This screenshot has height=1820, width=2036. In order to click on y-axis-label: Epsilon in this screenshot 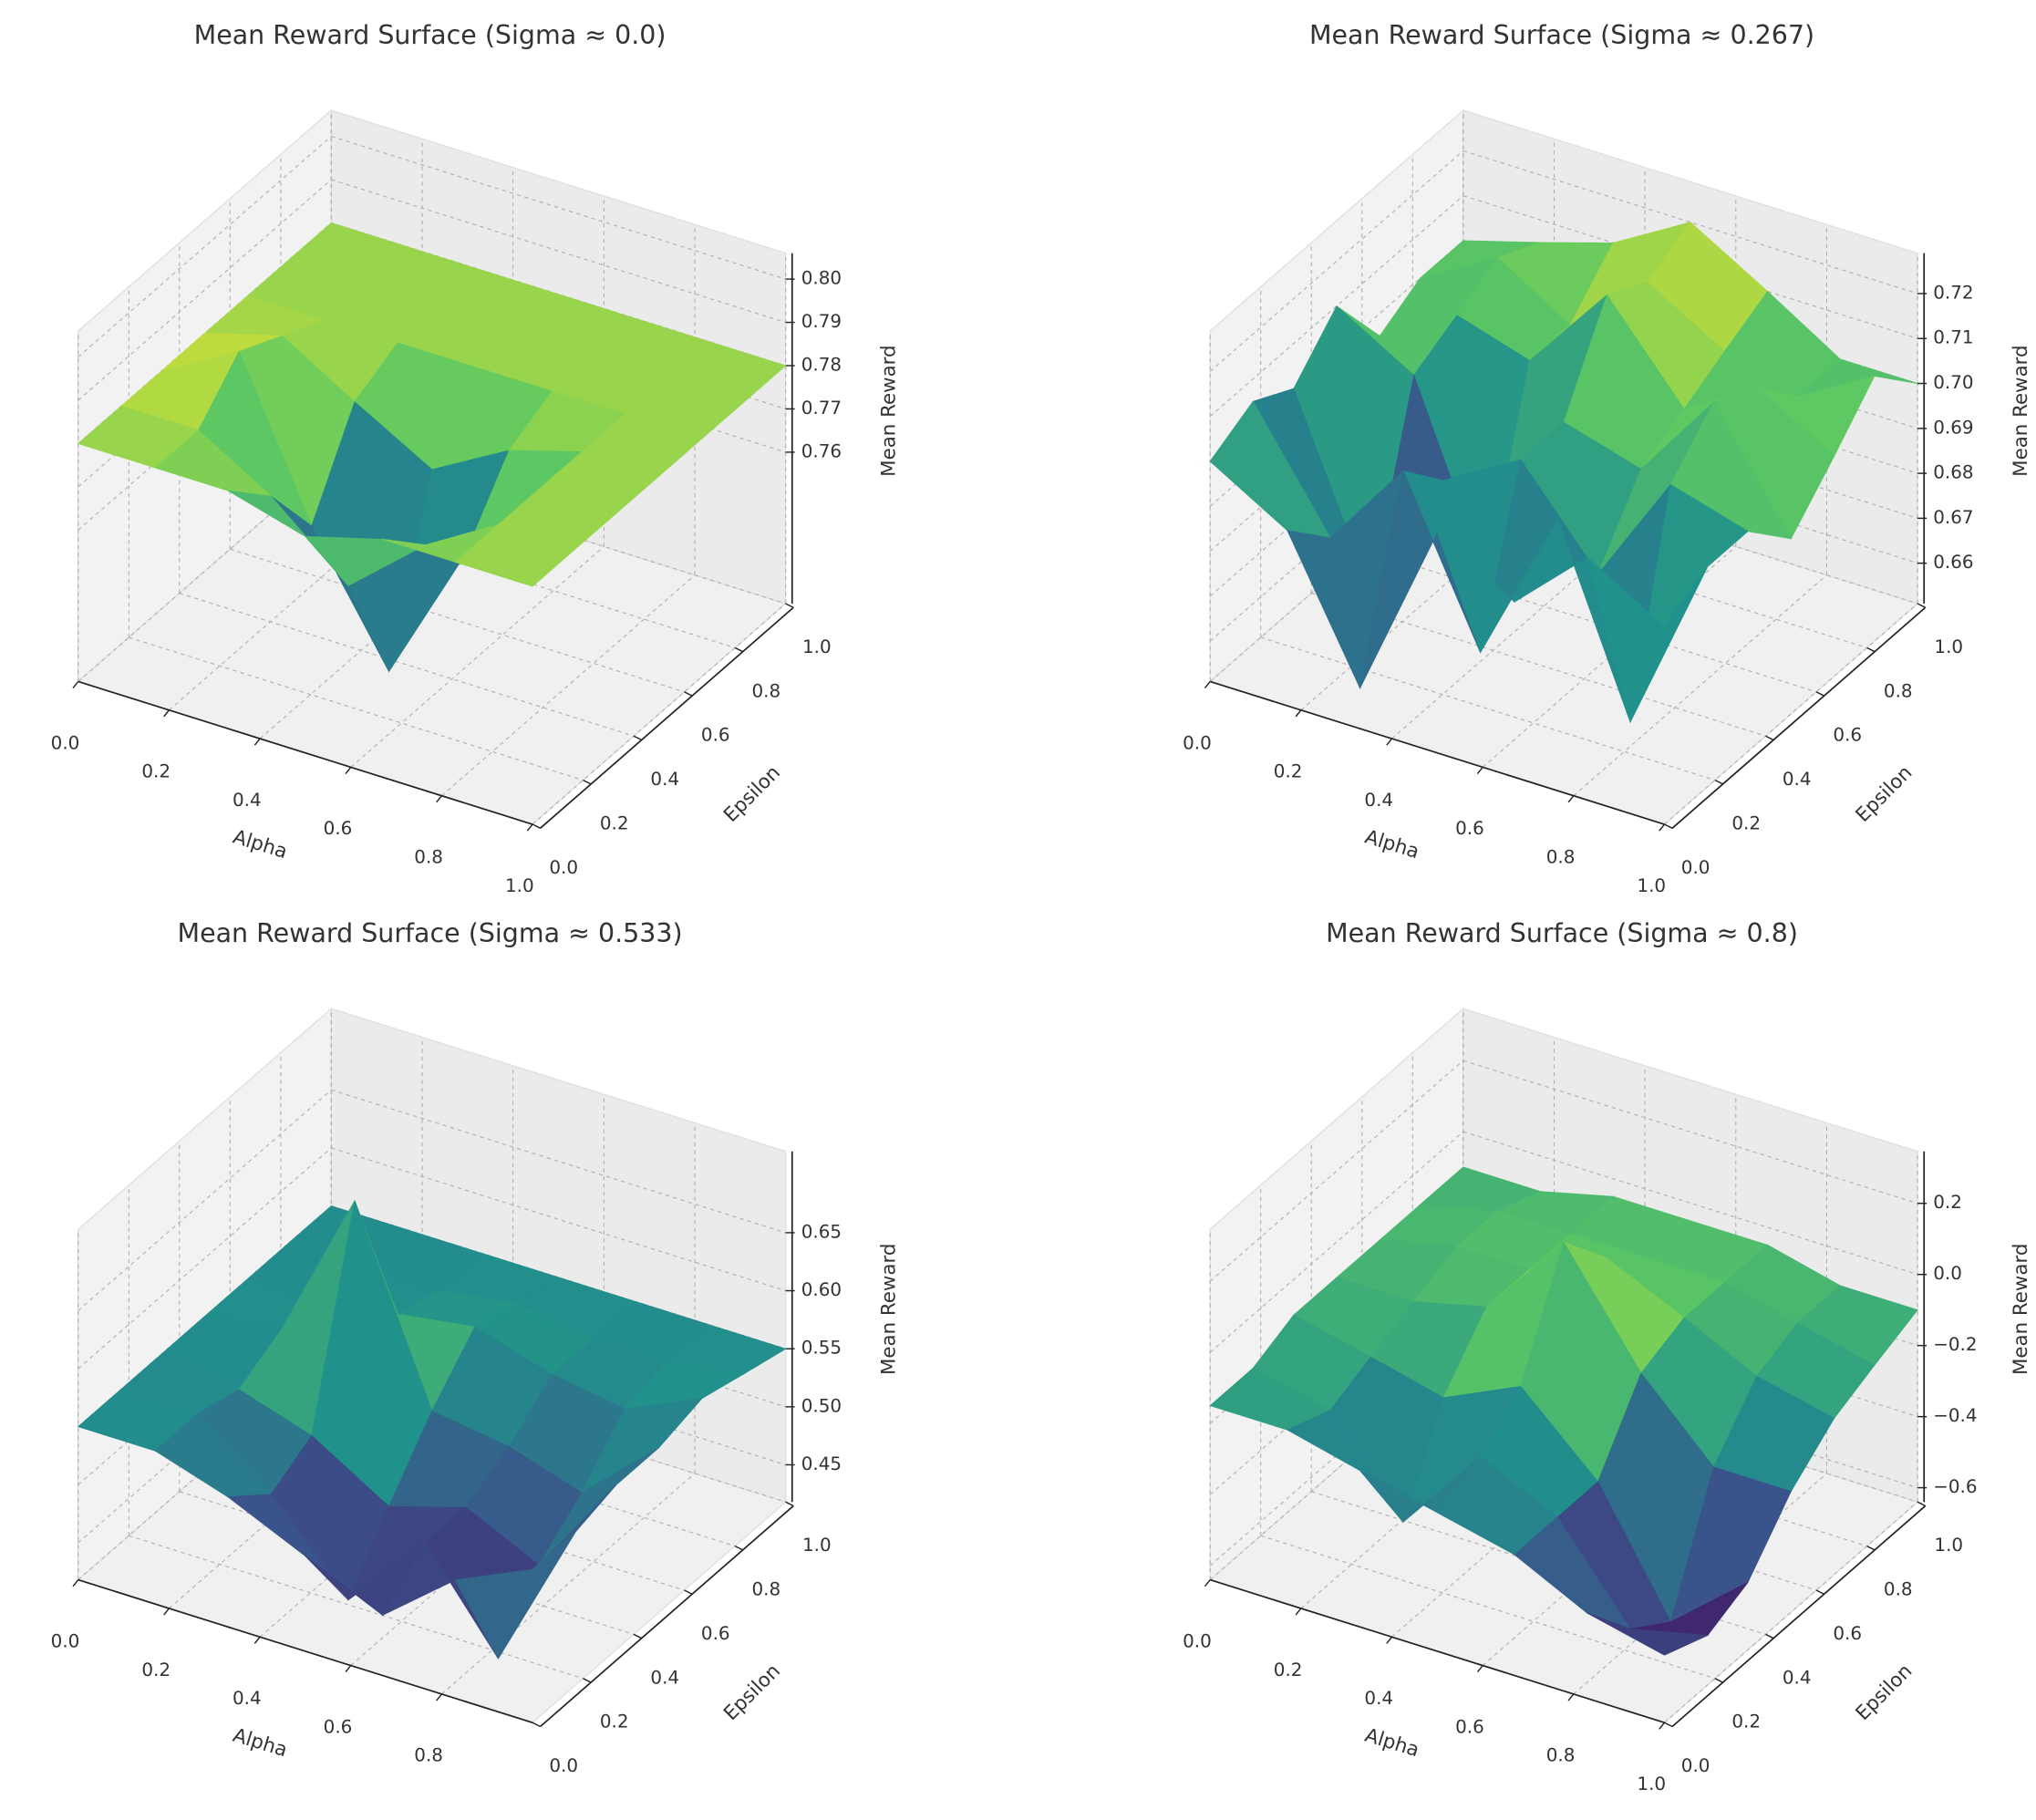, I will do `click(1885, 1693)`.